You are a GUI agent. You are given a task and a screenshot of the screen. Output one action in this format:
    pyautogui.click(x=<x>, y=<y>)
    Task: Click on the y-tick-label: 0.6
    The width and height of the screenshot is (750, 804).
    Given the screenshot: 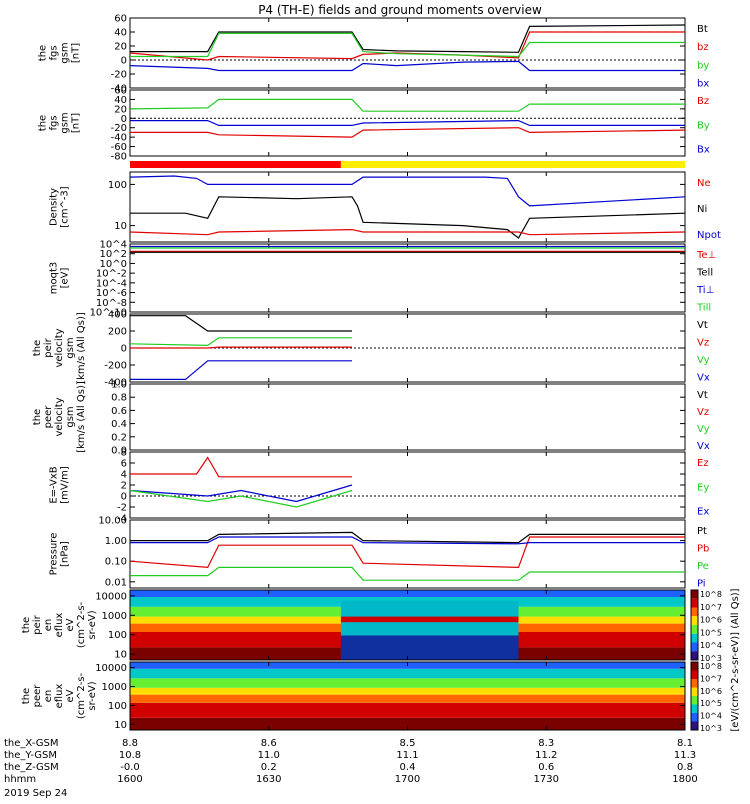 What is the action you would take?
    pyautogui.click(x=119, y=411)
    